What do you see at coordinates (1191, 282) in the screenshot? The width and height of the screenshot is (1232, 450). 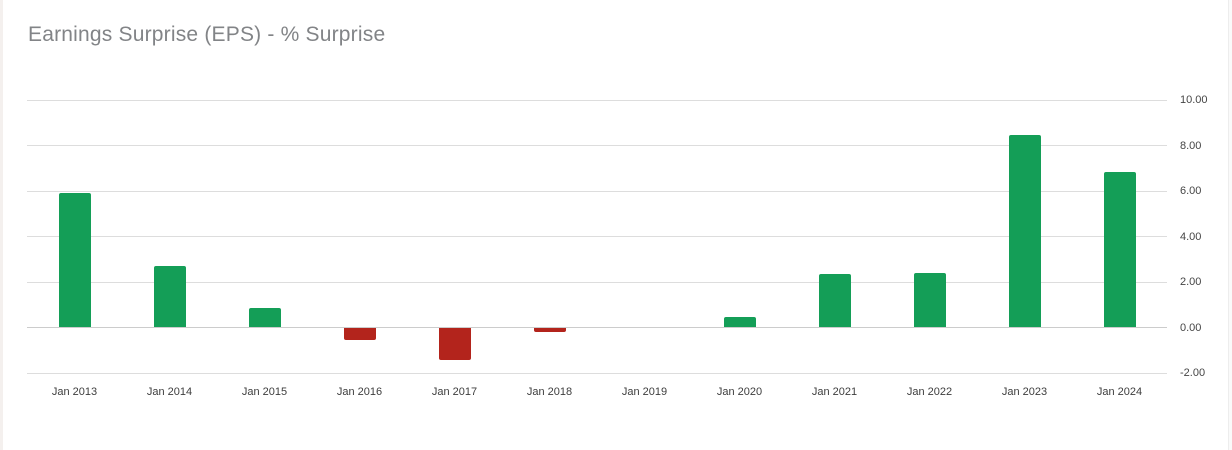 I see `y-axis-tick-label: 2.00` at bounding box center [1191, 282].